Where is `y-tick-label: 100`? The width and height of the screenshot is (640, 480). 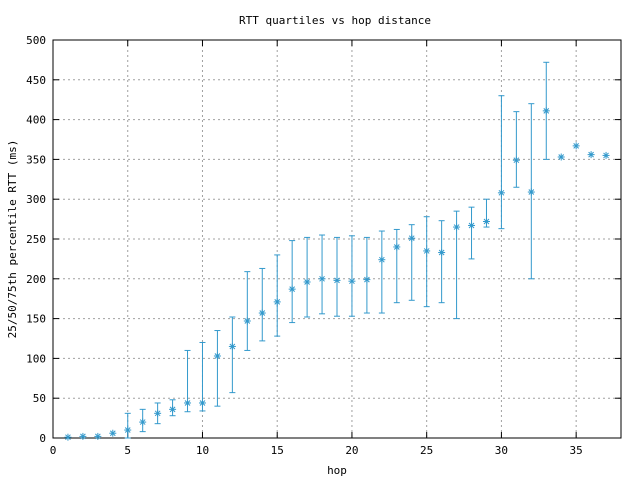 y-tick-label: 100 is located at coordinates (36, 358).